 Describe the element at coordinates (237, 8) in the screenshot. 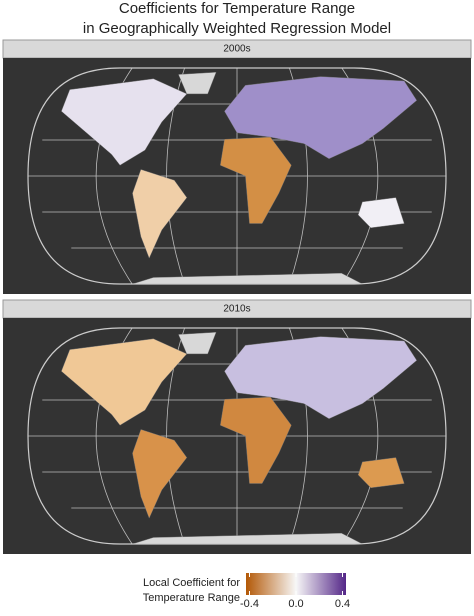

I see `title-line: Coefficients for Temperature Range` at that location.